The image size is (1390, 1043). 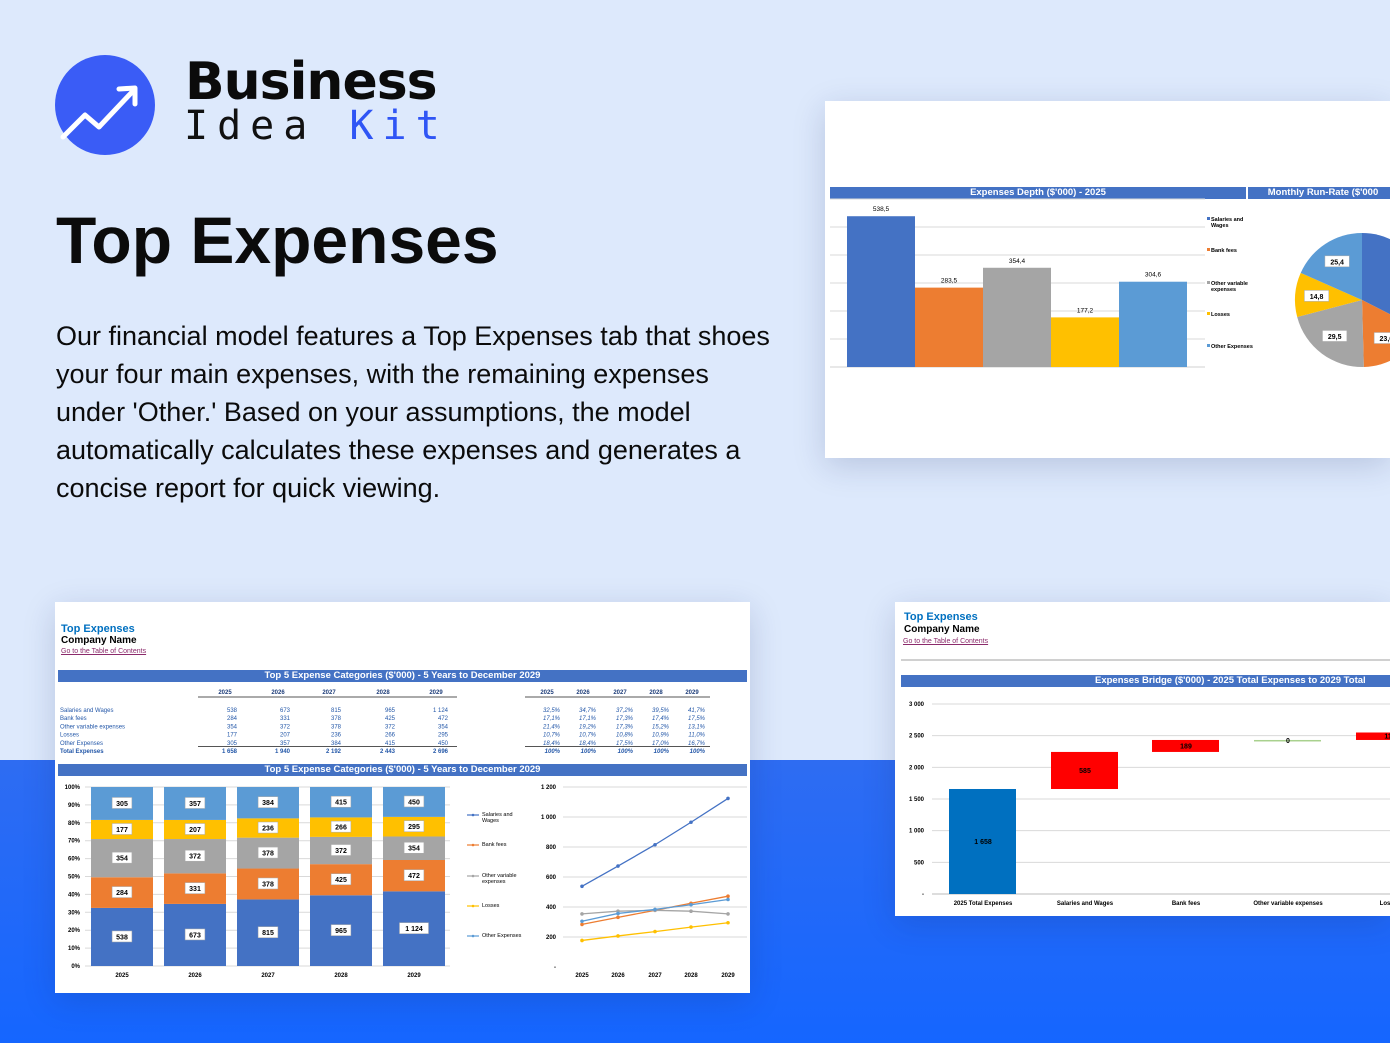 What do you see at coordinates (278, 693) in the screenshot?
I see `year-header: 2026` at bounding box center [278, 693].